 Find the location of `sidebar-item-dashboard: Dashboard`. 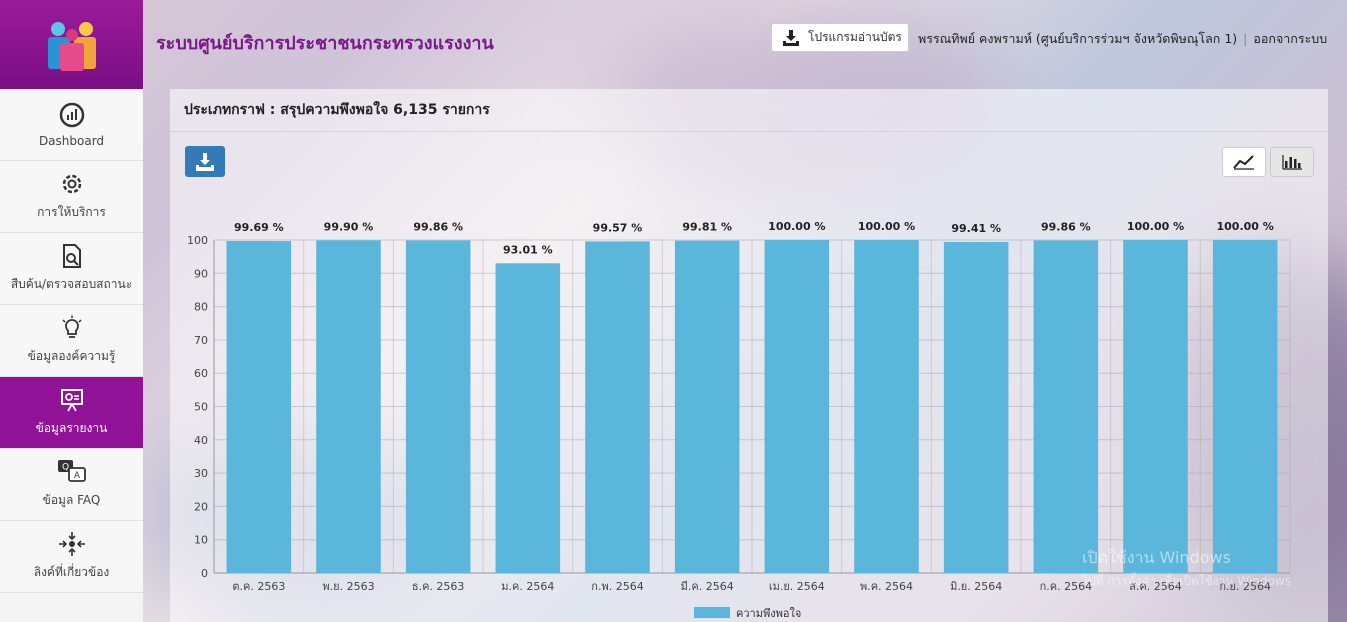

sidebar-item-dashboard: Dashboard is located at coordinates (71, 125).